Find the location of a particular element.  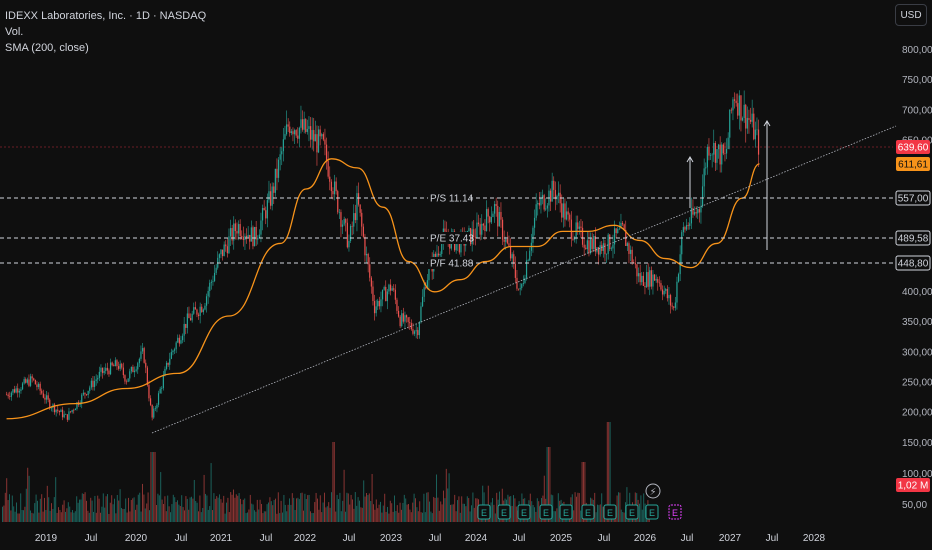

y-tick-label: 750,00 is located at coordinates (917, 80).